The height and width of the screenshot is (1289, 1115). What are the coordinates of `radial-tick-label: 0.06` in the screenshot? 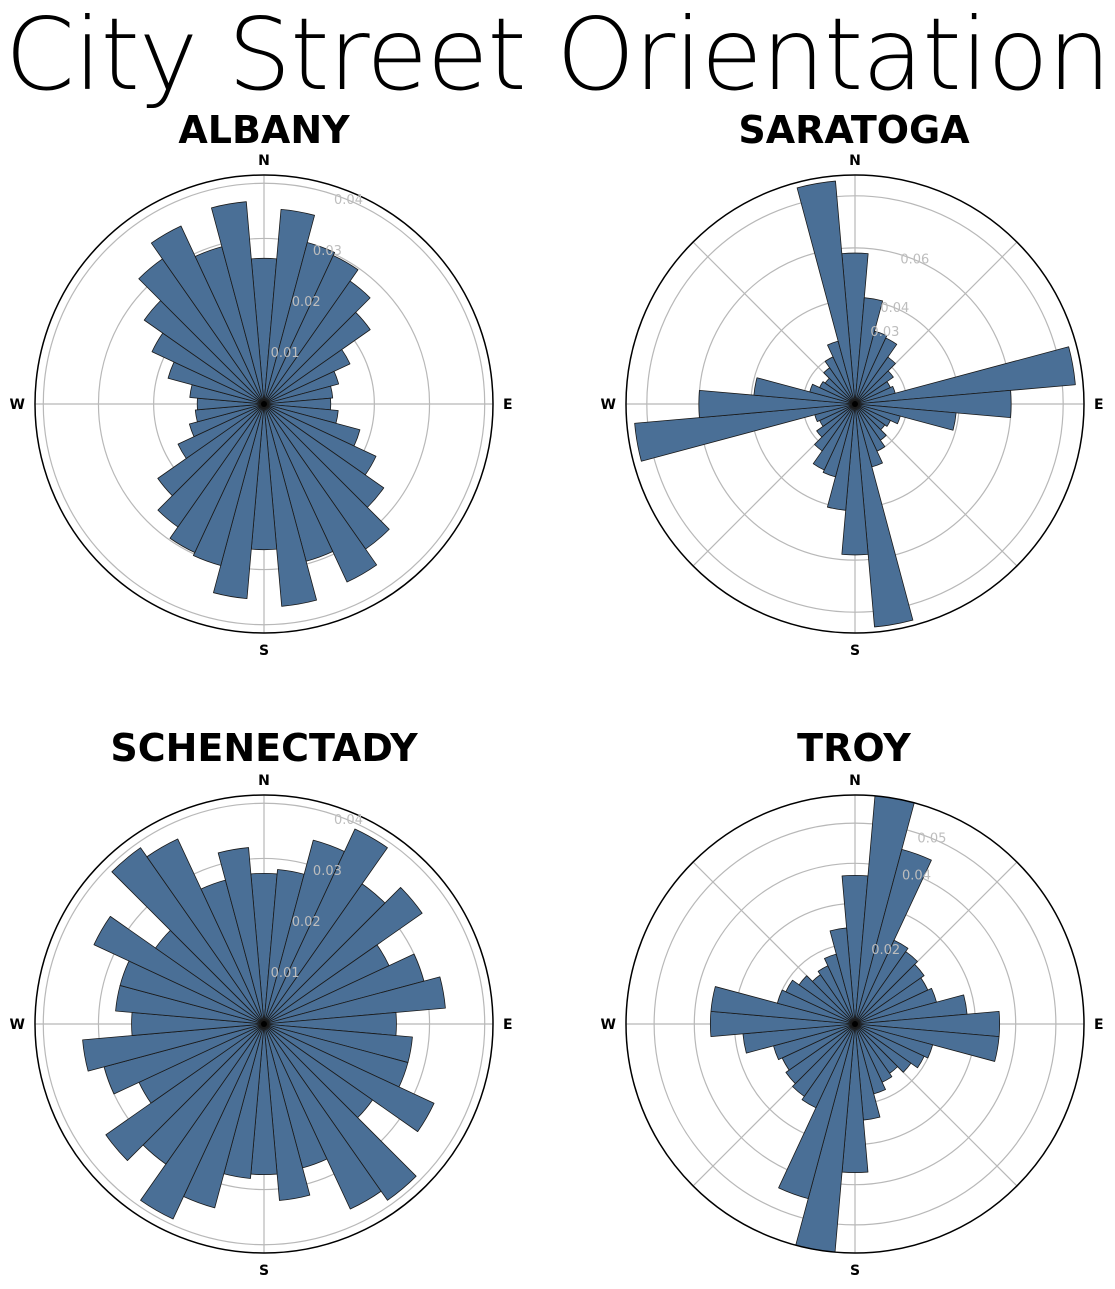 It's located at (914, 260).